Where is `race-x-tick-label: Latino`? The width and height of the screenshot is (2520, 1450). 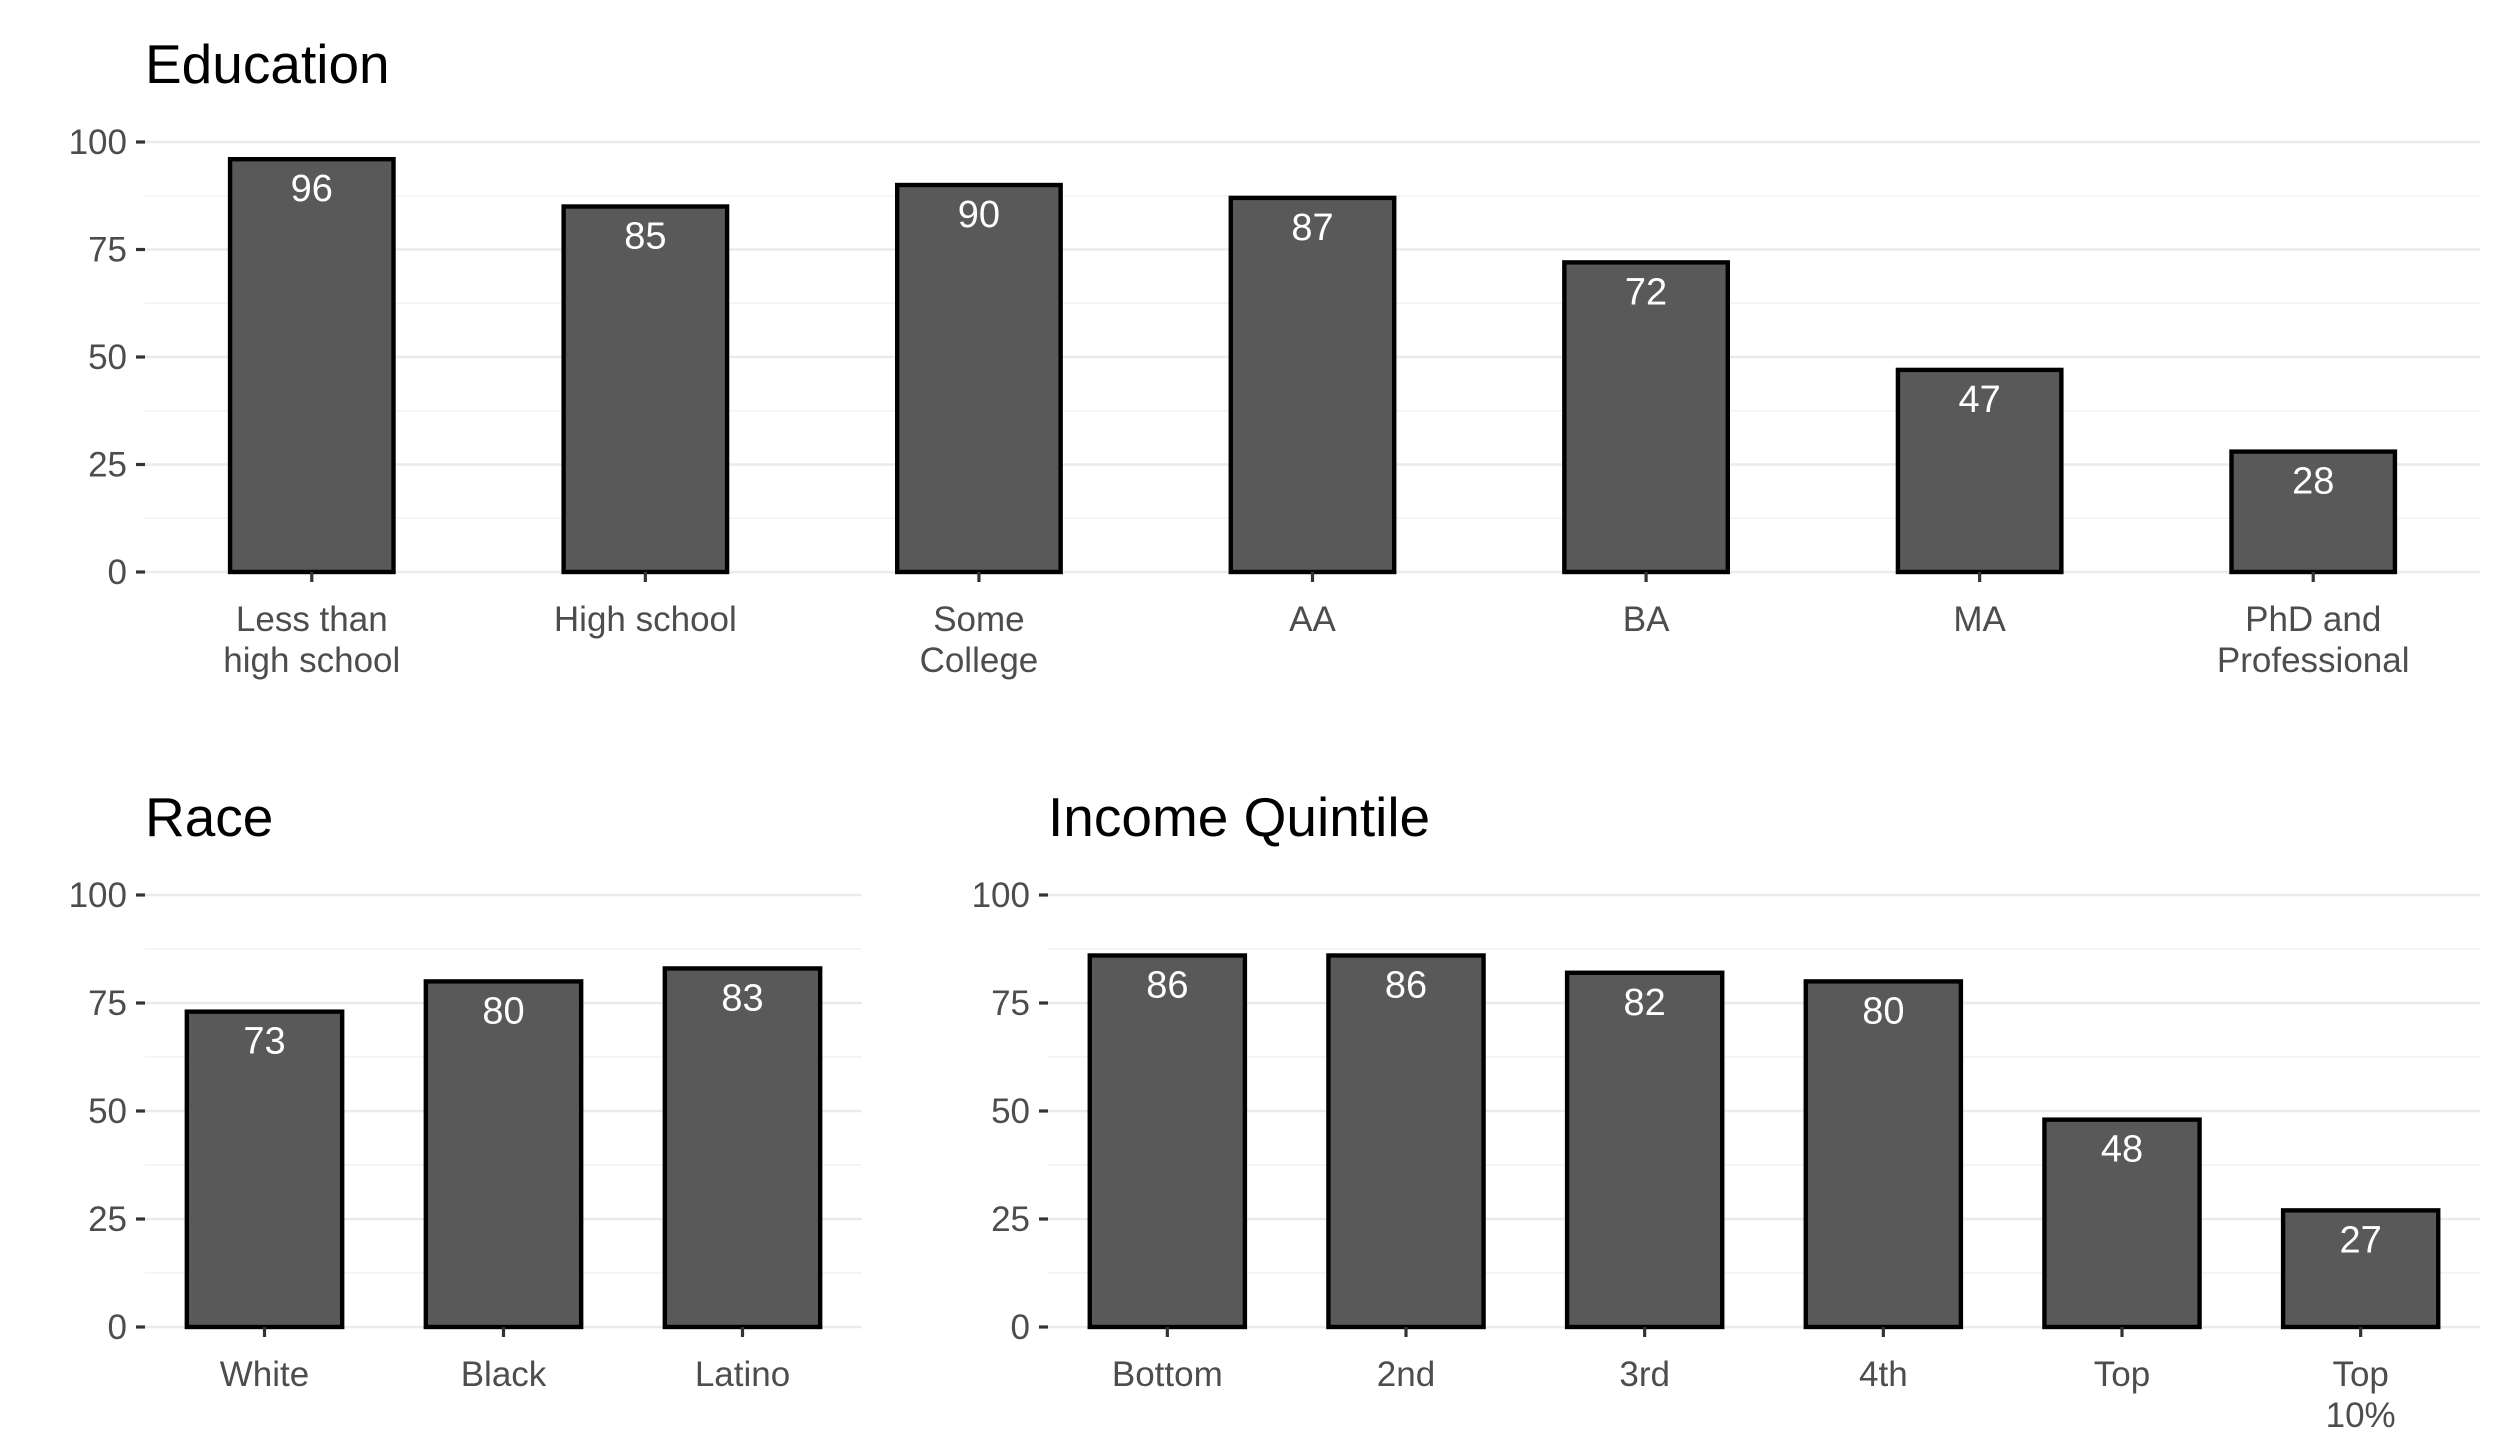 race-x-tick-label: Latino is located at coordinates (742, 1374).